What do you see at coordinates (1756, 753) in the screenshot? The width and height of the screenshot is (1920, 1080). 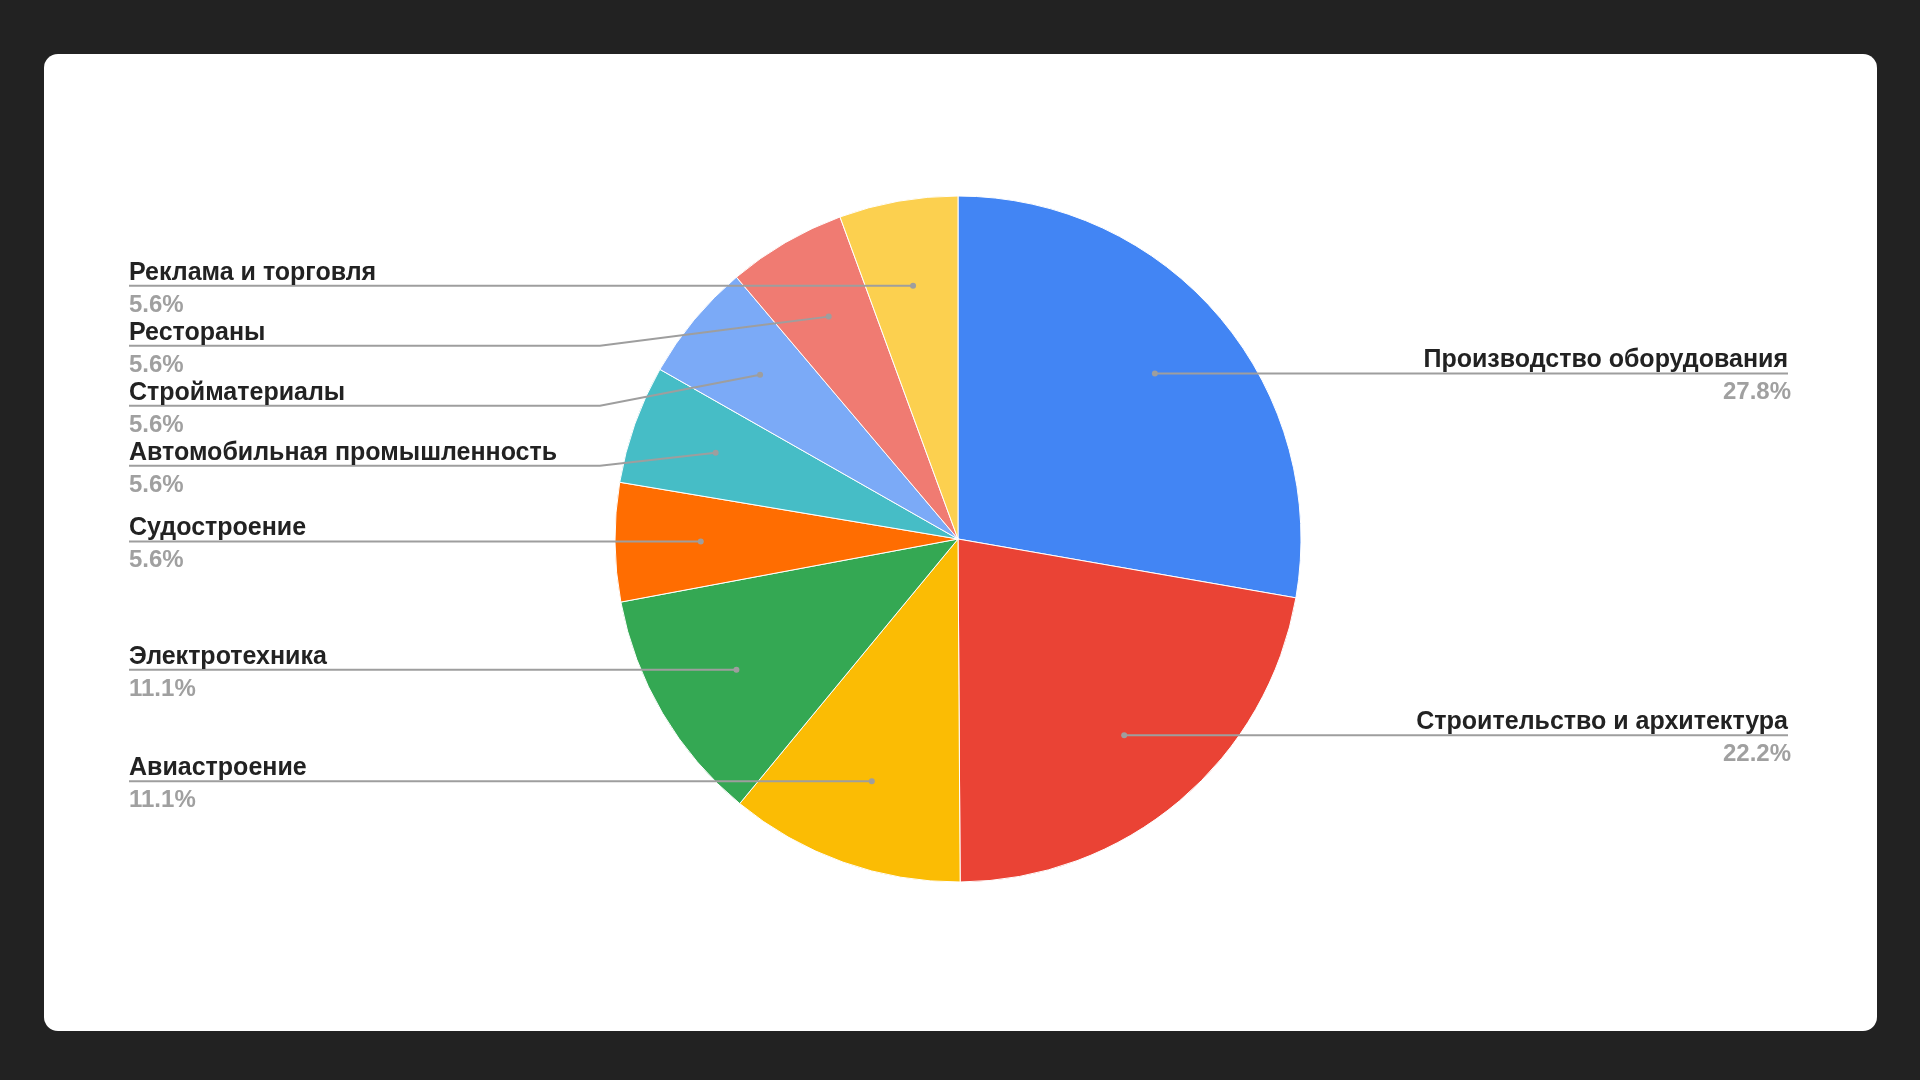 I see `data-label: 22.2%` at bounding box center [1756, 753].